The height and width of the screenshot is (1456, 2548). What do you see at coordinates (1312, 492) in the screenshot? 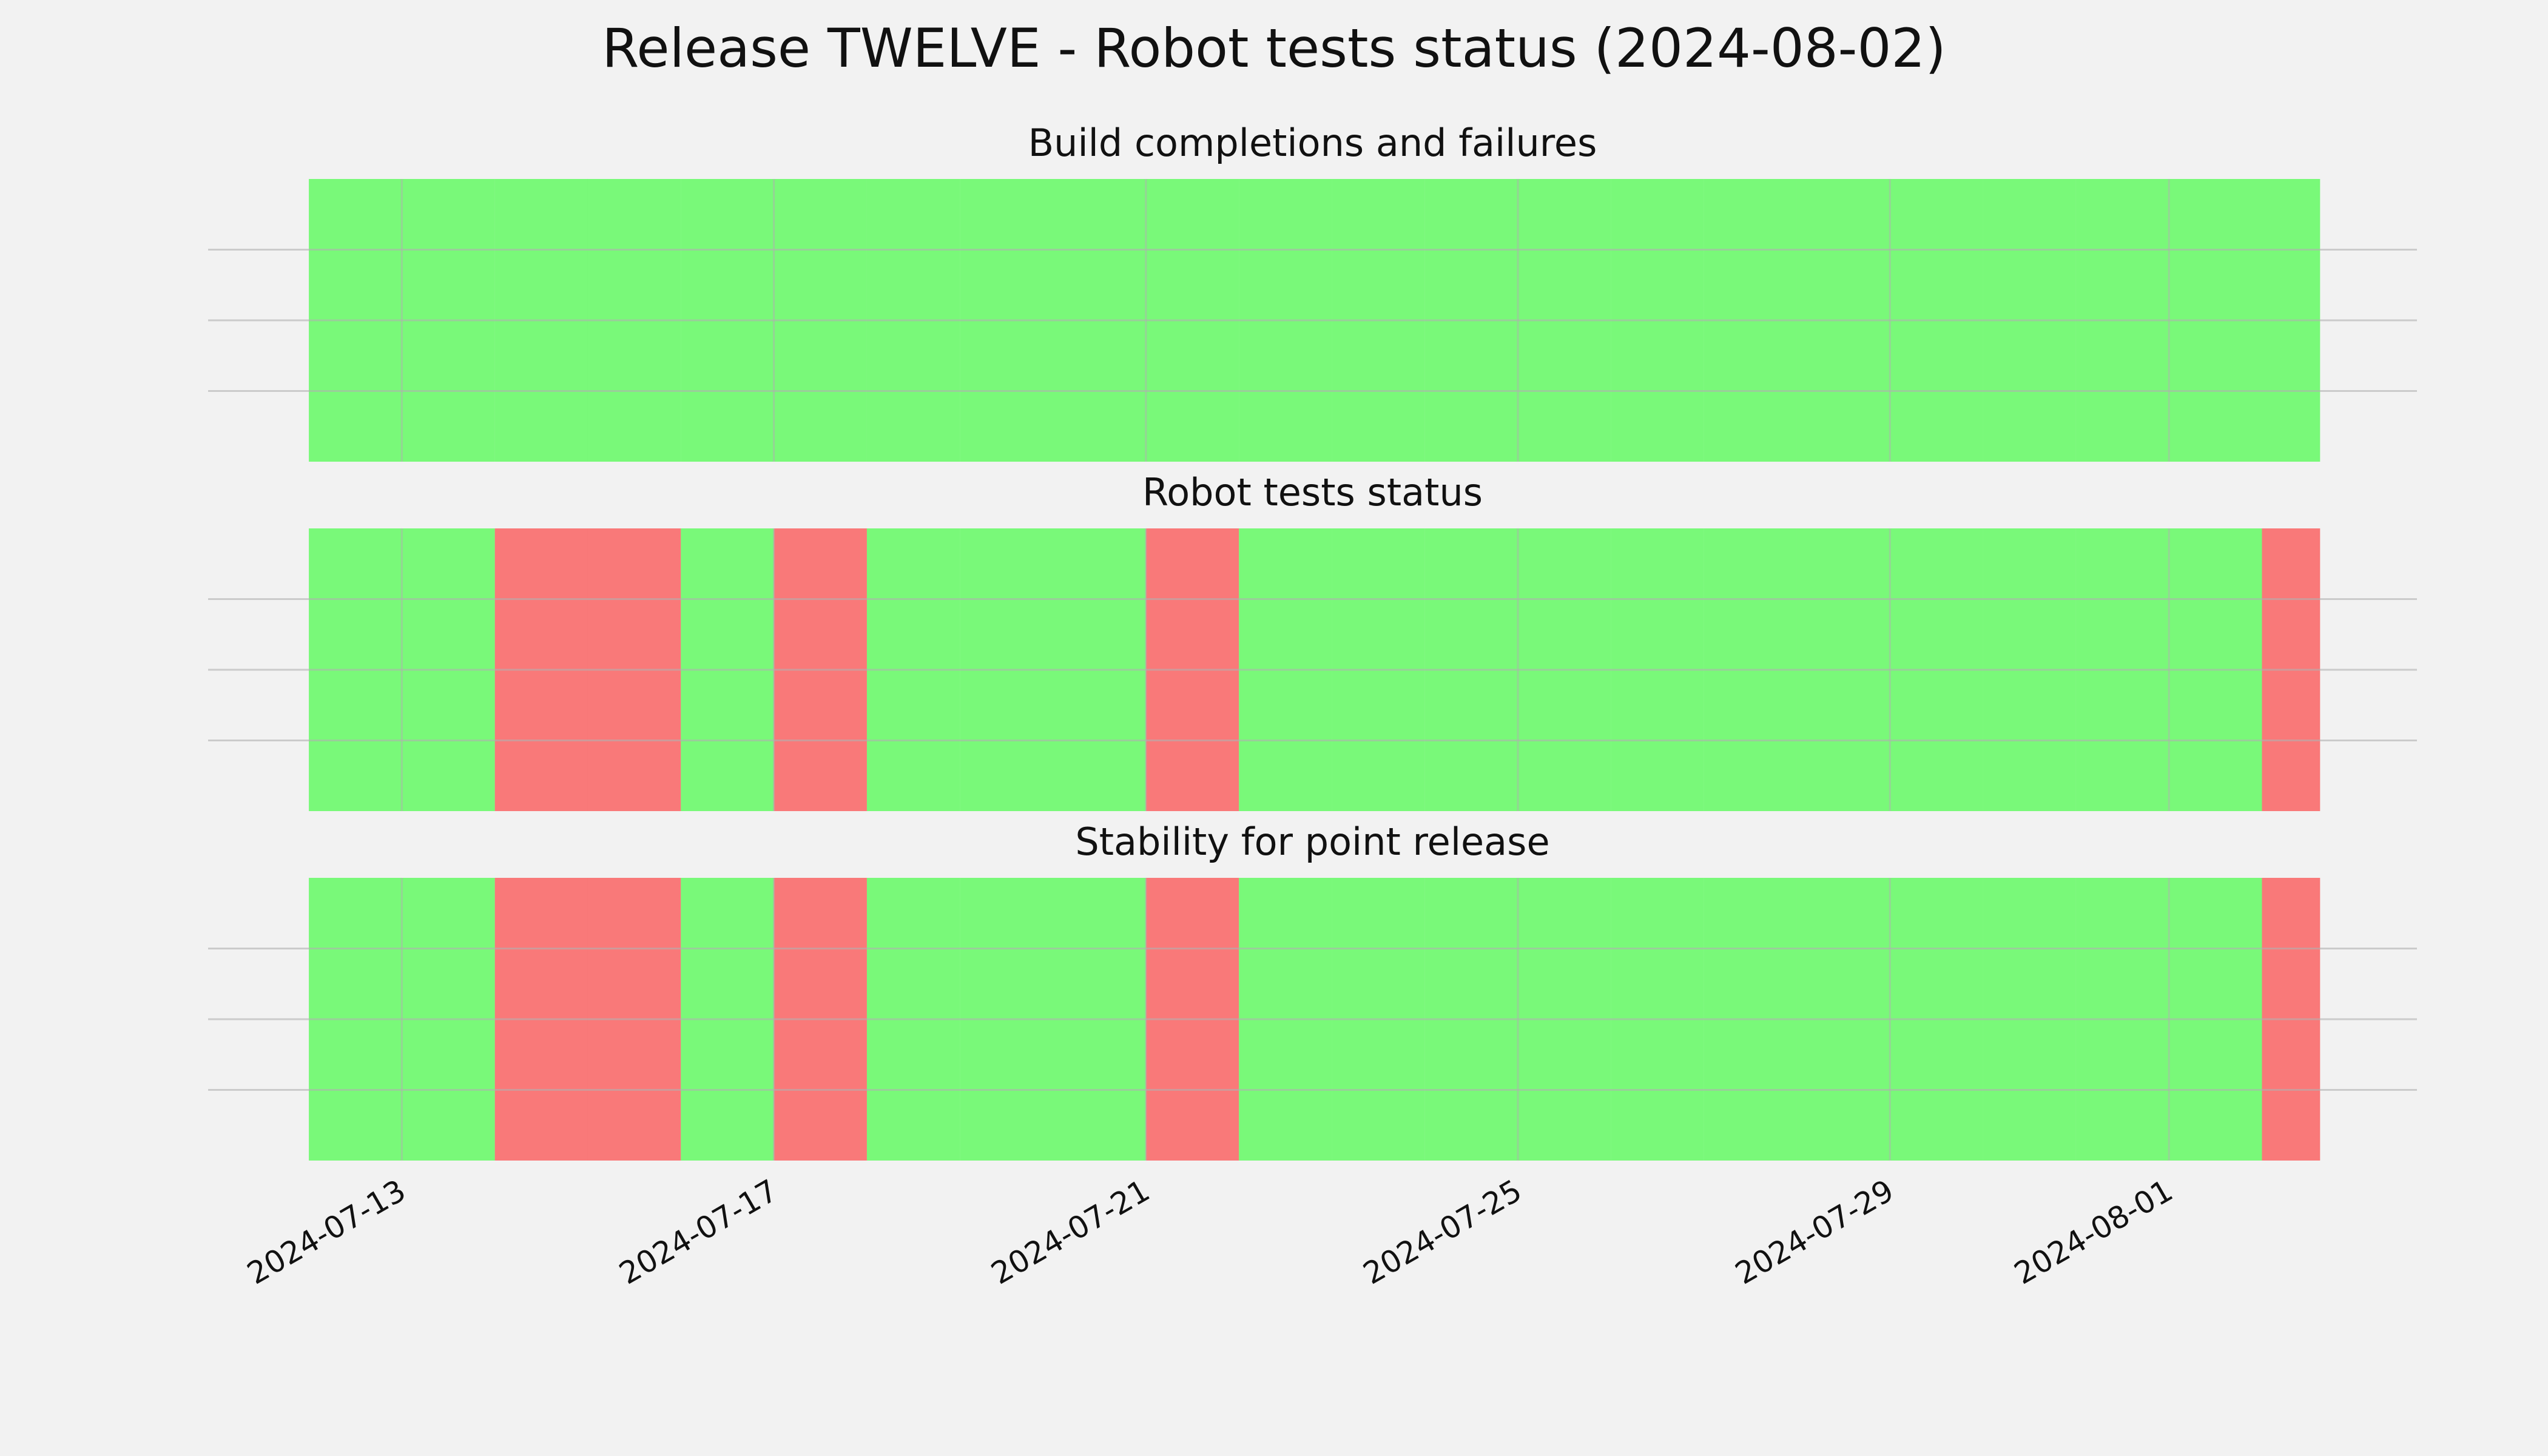
I see `panel-title: Robot tests status` at bounding box center [1312, 492].